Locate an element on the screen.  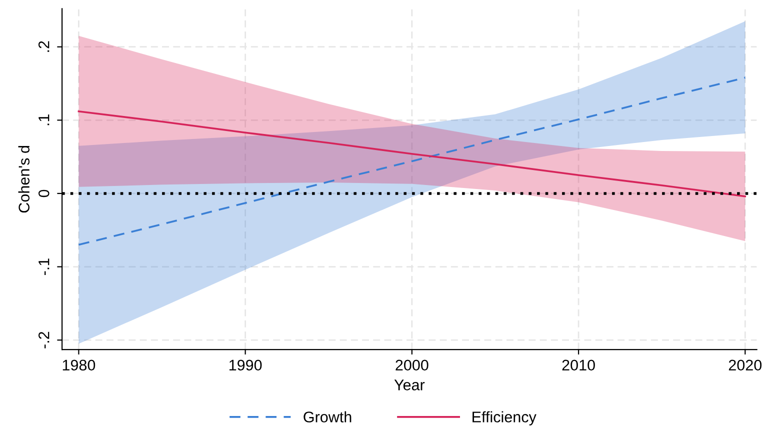
y-tick-label: 0 is located at coordinates (44, 194).